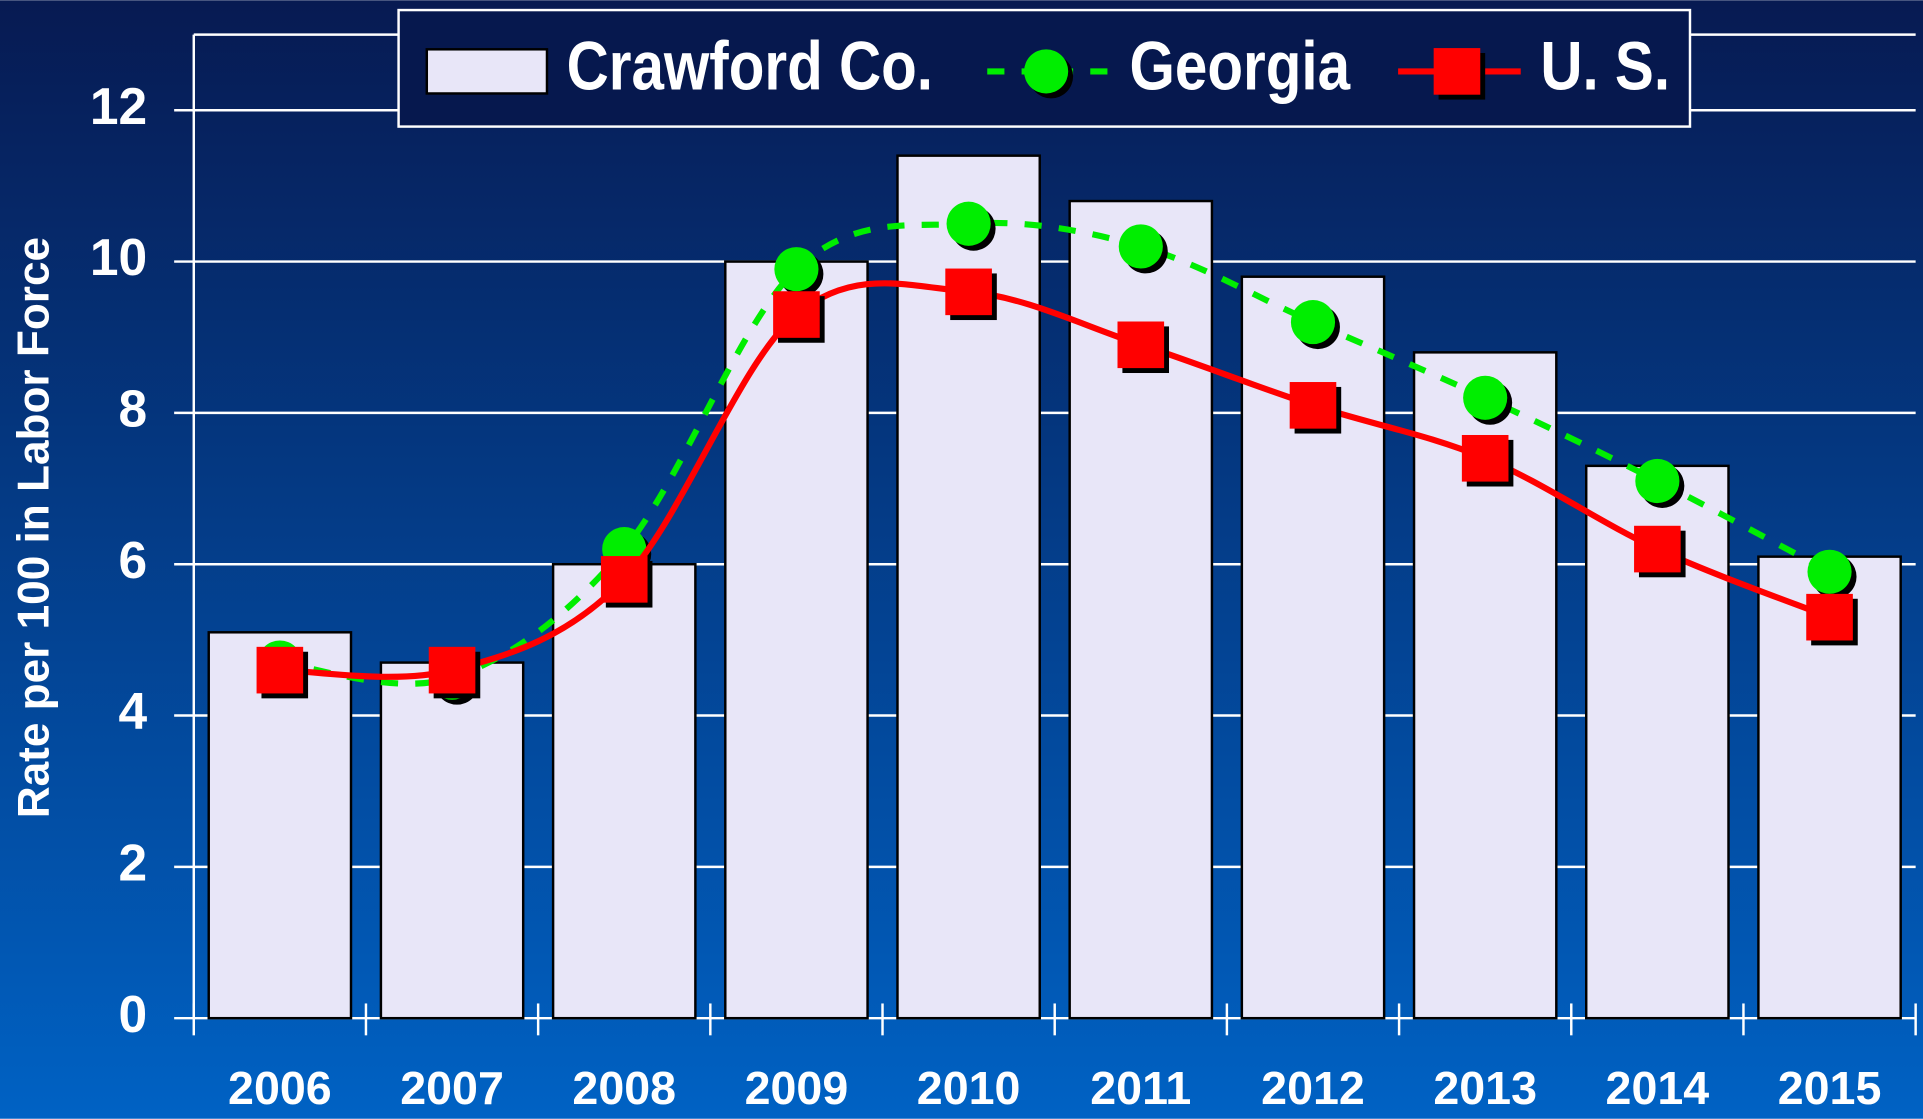 The width and height of the screenshot is (1923, 1119). I want to click on x-tick-label: 2014, so click(1658, 1088).